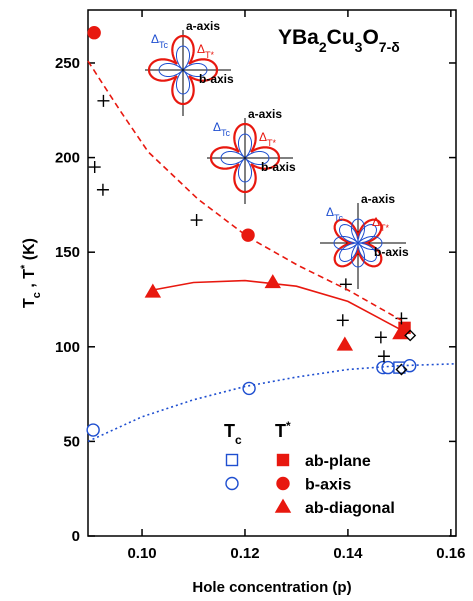 The image size is (473, 601). What do you see at coordinates (348, 553) in the screenshot?
I see `x-tick-label: 0.14` at bounding box center [348, 553].